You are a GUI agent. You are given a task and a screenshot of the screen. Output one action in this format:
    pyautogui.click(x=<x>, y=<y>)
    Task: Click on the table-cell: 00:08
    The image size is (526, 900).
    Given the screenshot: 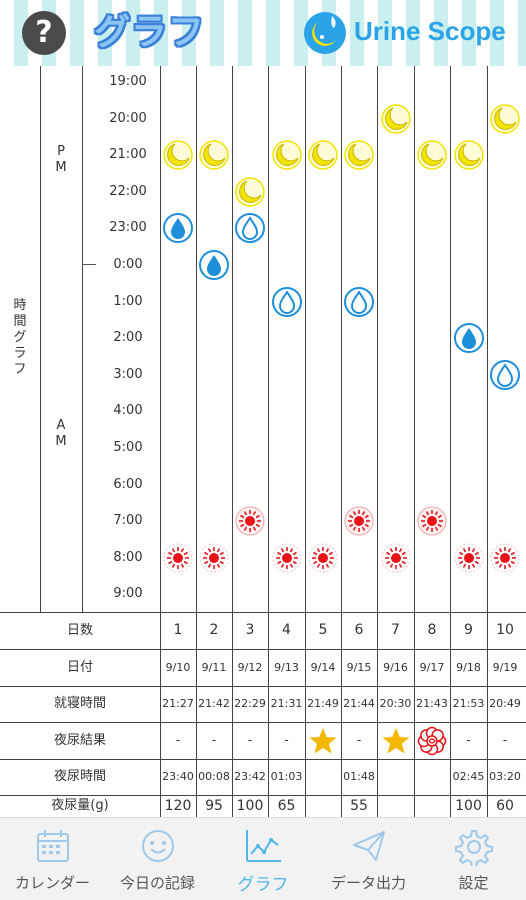 What is the action you would take?
    pyautogui.click(x=214, y=776)
    